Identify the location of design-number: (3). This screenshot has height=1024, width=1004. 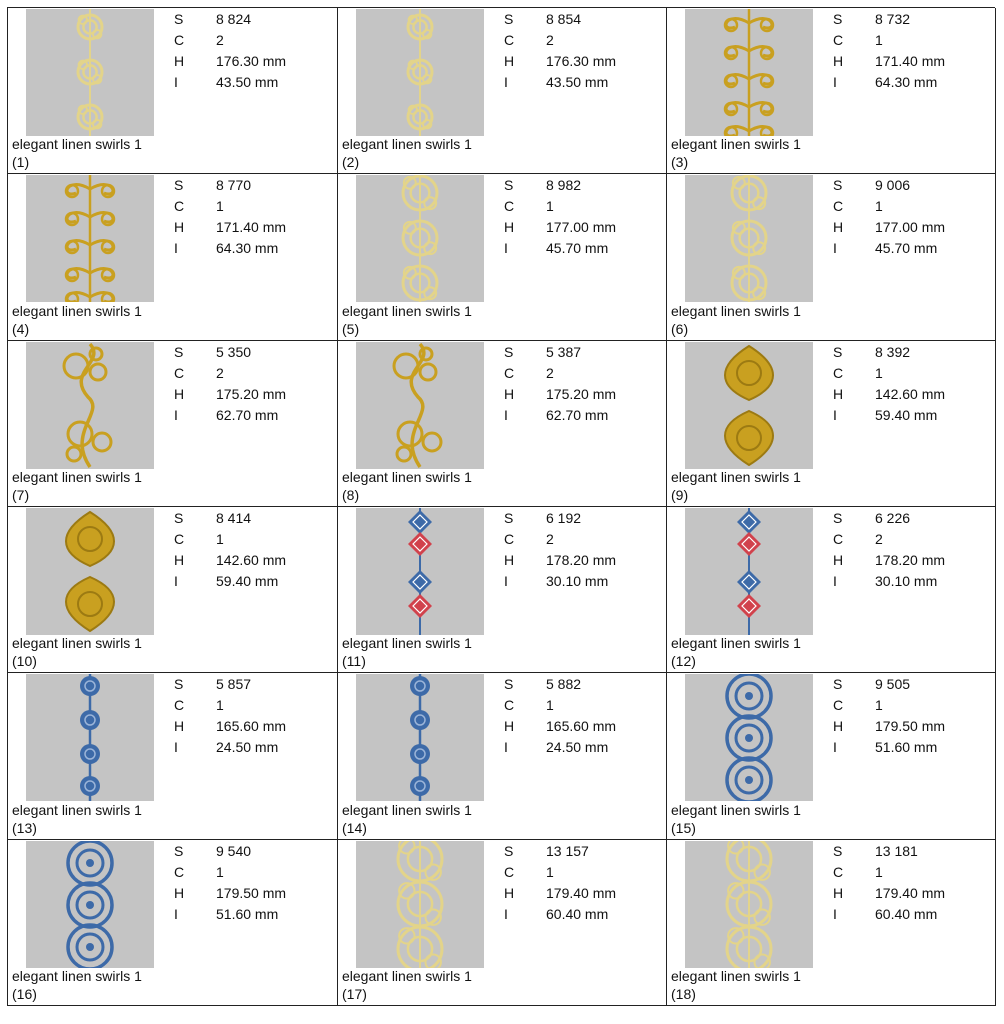
(680, 162).